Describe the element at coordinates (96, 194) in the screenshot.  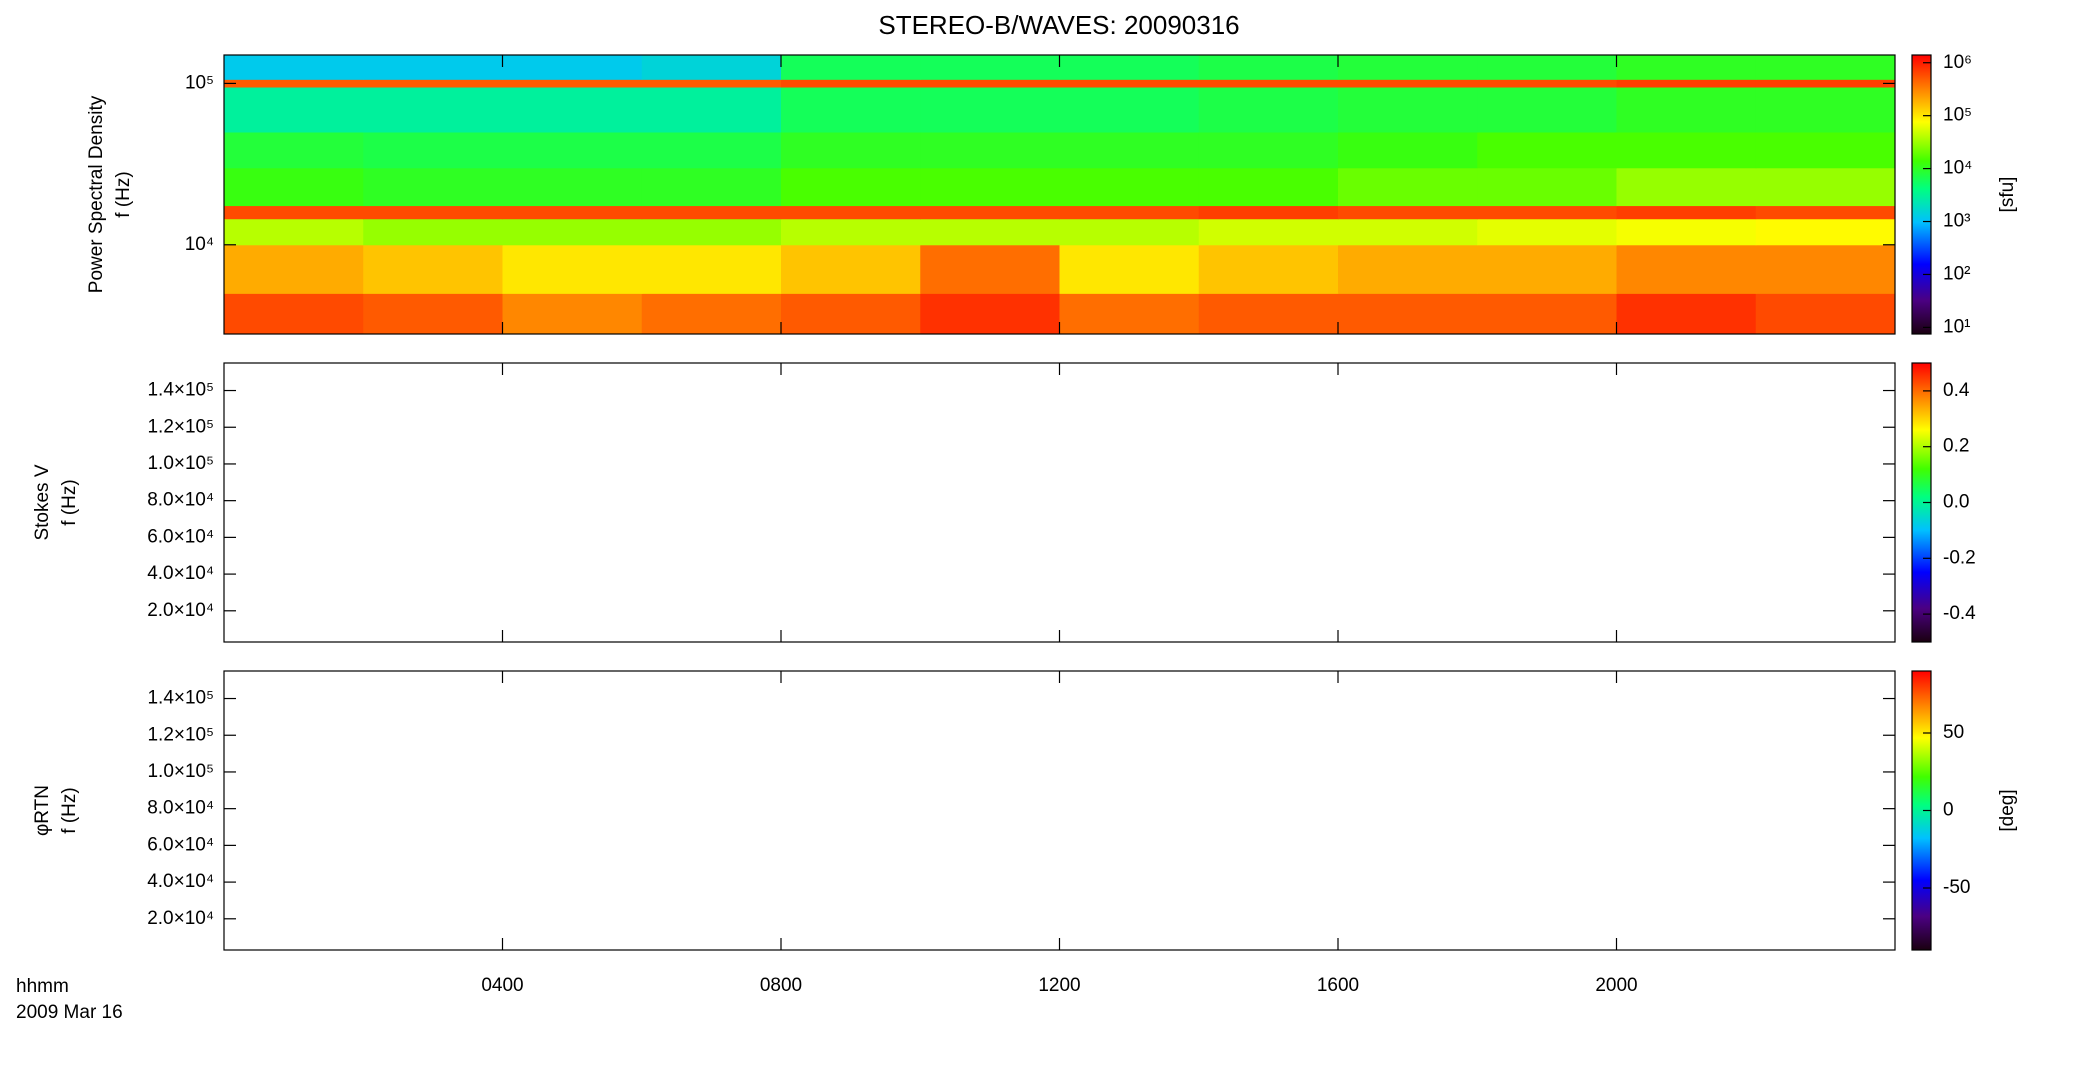
I see `y-axis-label: Power Spectral Density` at that location.